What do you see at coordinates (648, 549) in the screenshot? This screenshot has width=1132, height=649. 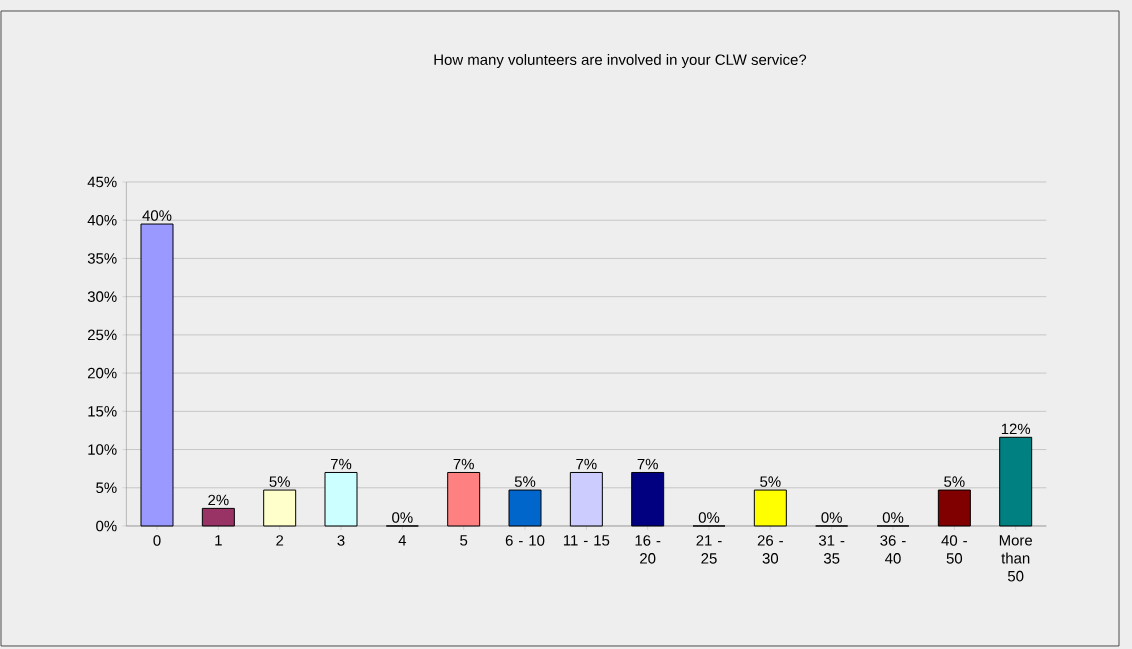 I see `x-tick-label: 16 - 20` at bounding box center [648, 549].